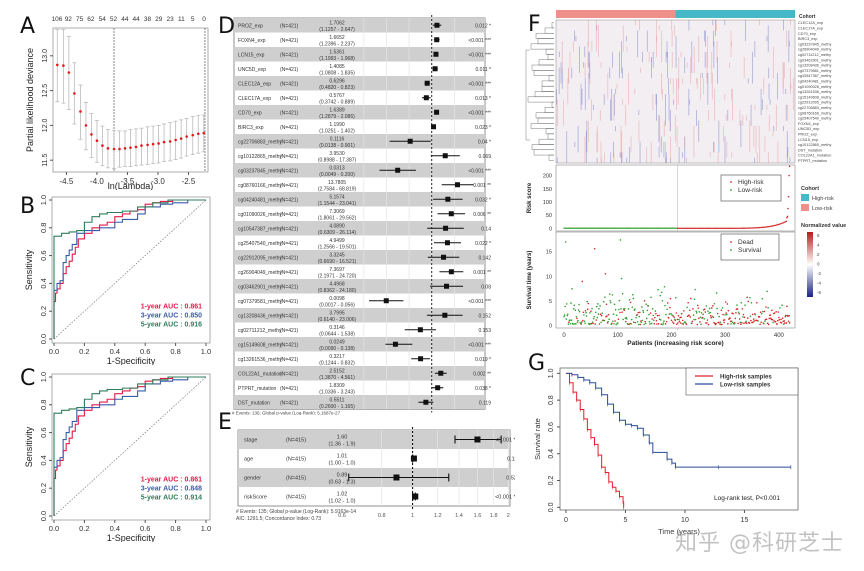 This screenshot has height=571, width=864. Describe the element at coordinates (337, 81) in the screenshot. I see `hazard-ratio: 0.6296` at that location.